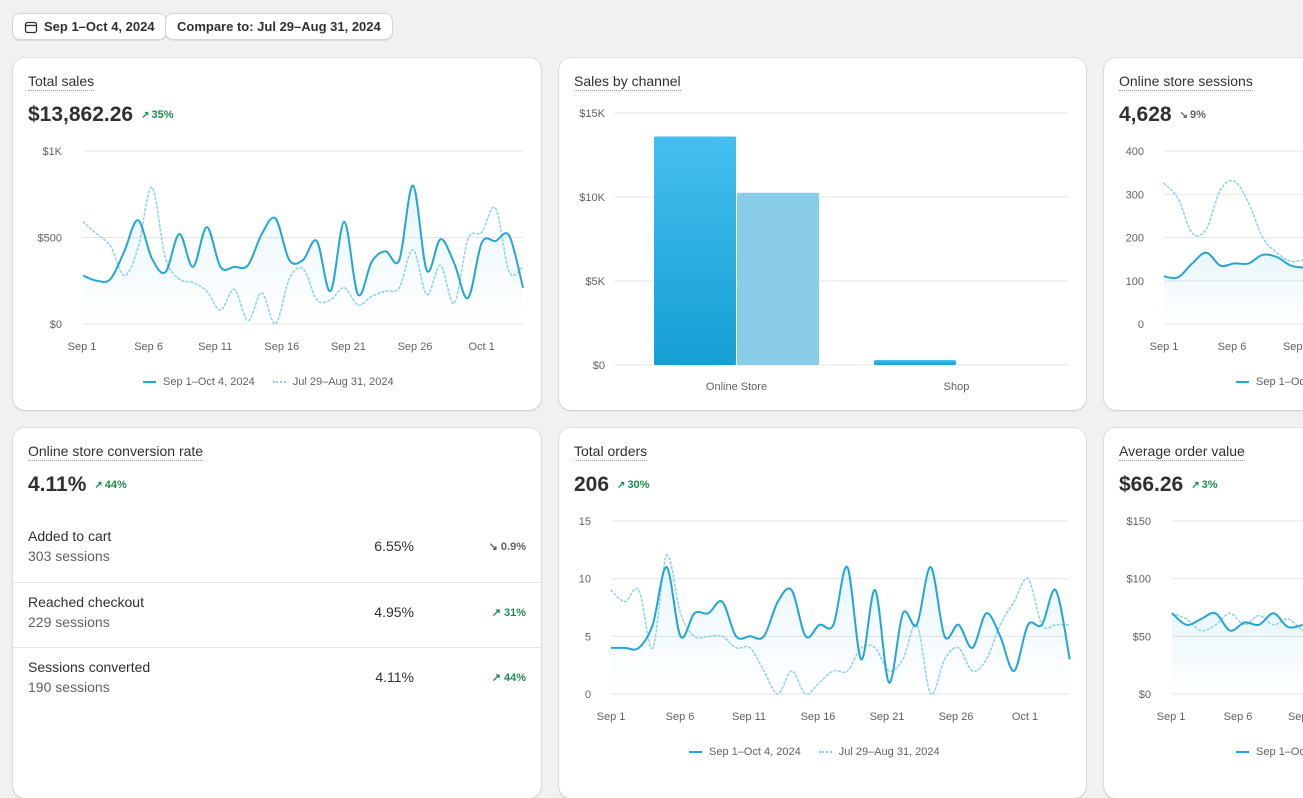  I want to click on step-rate: 6.55%, so click(394, 546).